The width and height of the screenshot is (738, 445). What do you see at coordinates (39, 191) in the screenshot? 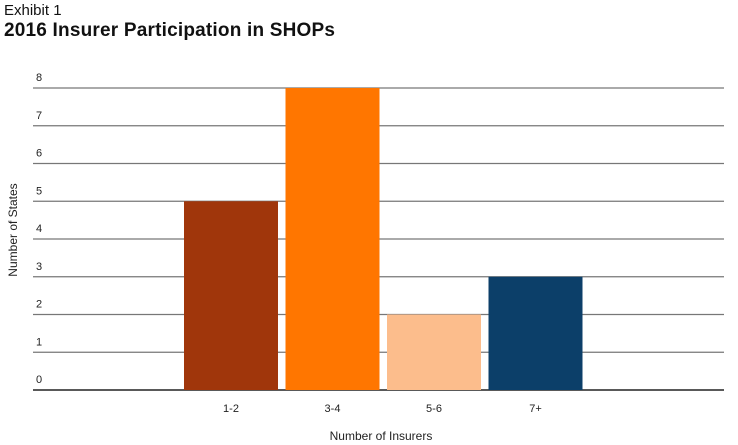
I see `y-tick-label: 5` at bounding box center [39, 191].